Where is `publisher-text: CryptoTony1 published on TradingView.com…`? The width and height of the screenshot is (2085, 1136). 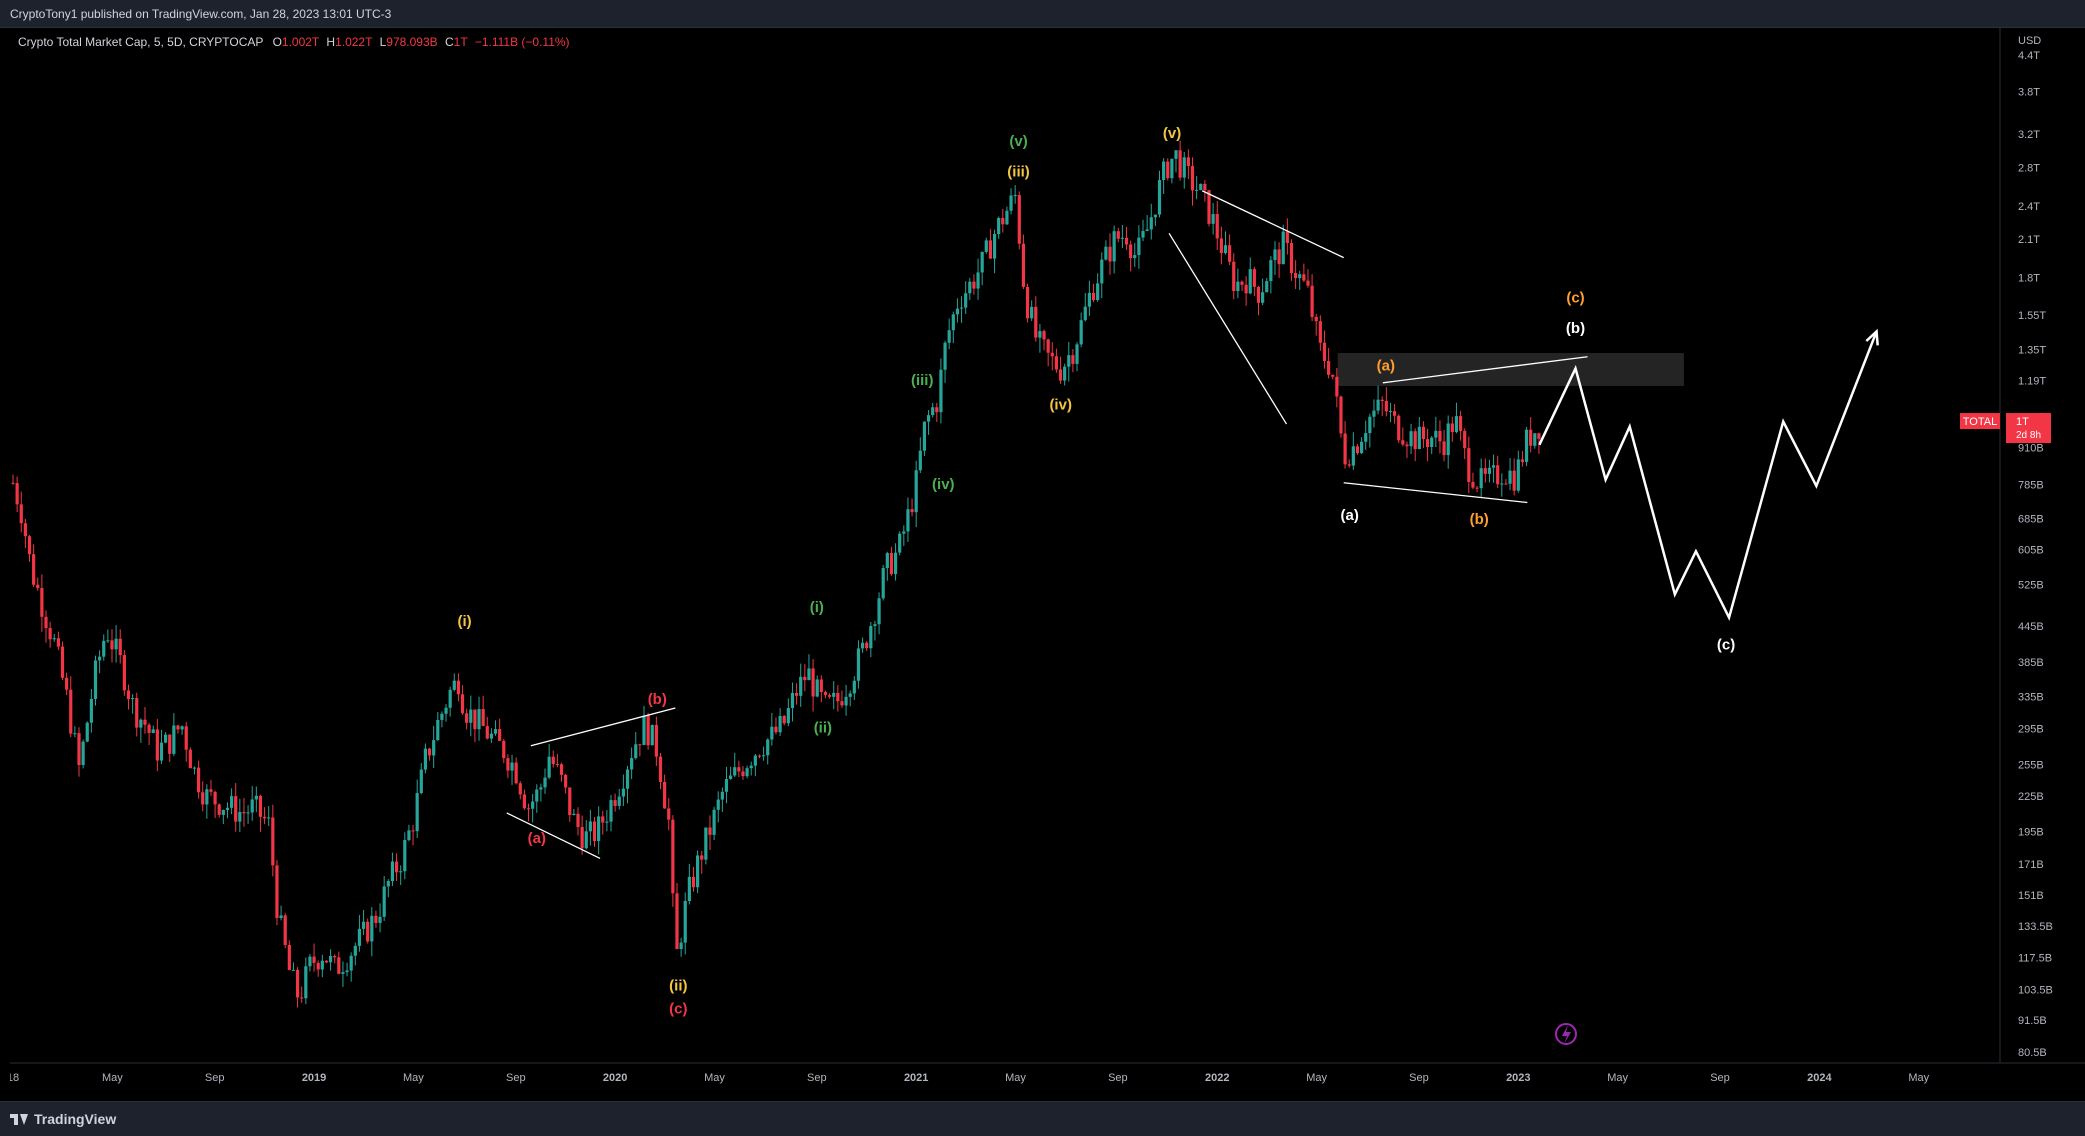
publisher-text: CryptoTony1 published on TradingView.com… is located at coordinates (201, 14).